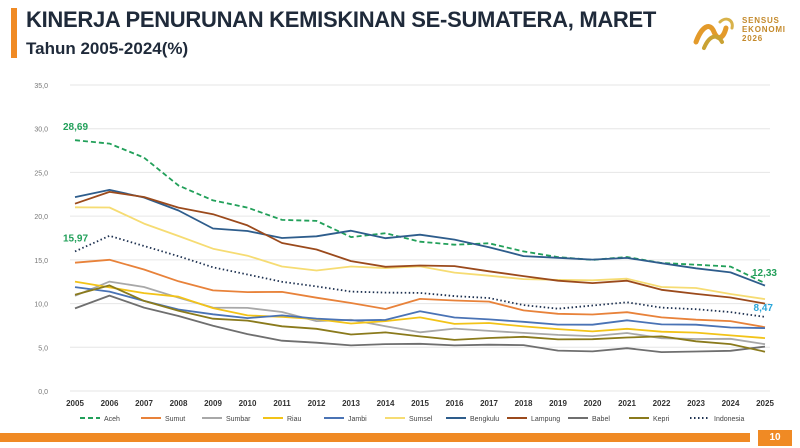 The height and width of the screenshot is (448, 800). Describe the element at coordinates (386, 403) in the screenshot. I see `x-tick-label: 2014` at that location.